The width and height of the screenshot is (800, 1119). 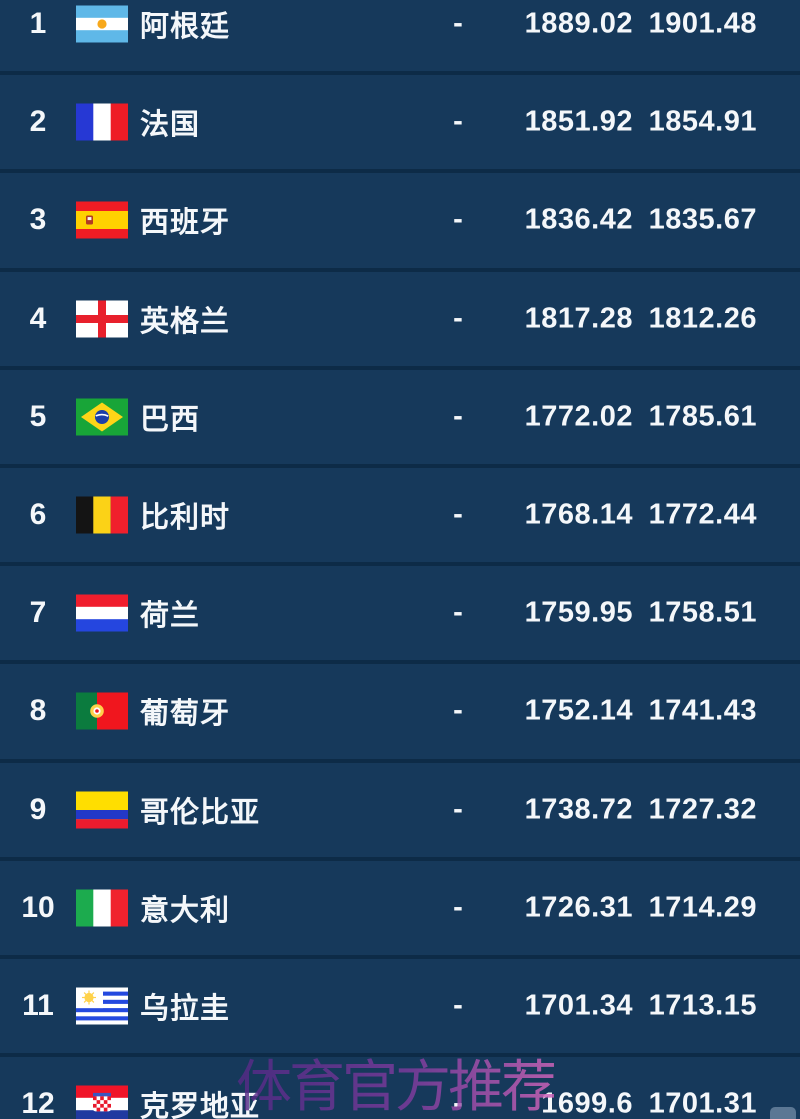 What do you see at coordinates (102, 122) in the screenshot?
I see `france-flag-icon` at bounding box center [102, 122].